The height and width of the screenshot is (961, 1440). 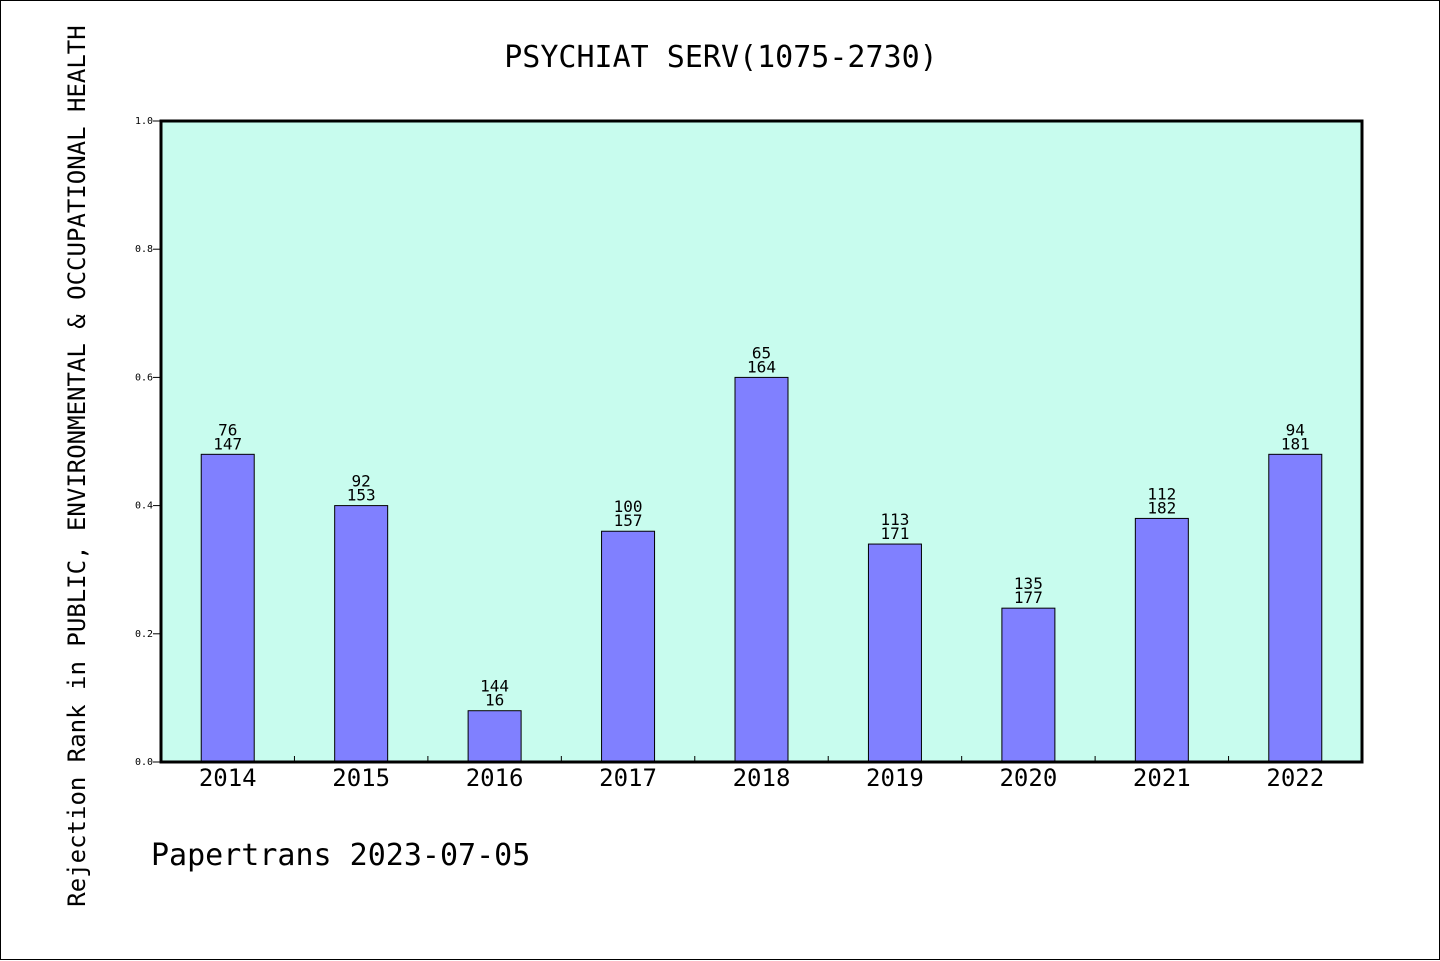 What do you see at coordinates (1295, 429) in the screenshot?
I see `bar-label-top-2022: 94` at bounding box center [1295, 429].